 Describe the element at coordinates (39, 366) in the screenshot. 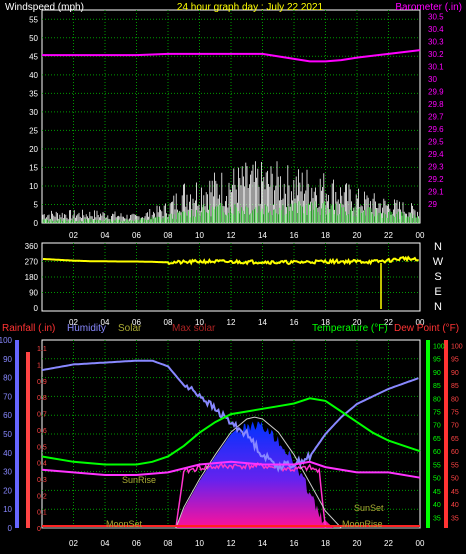

I see `rainfall-tick: 1` at that location.